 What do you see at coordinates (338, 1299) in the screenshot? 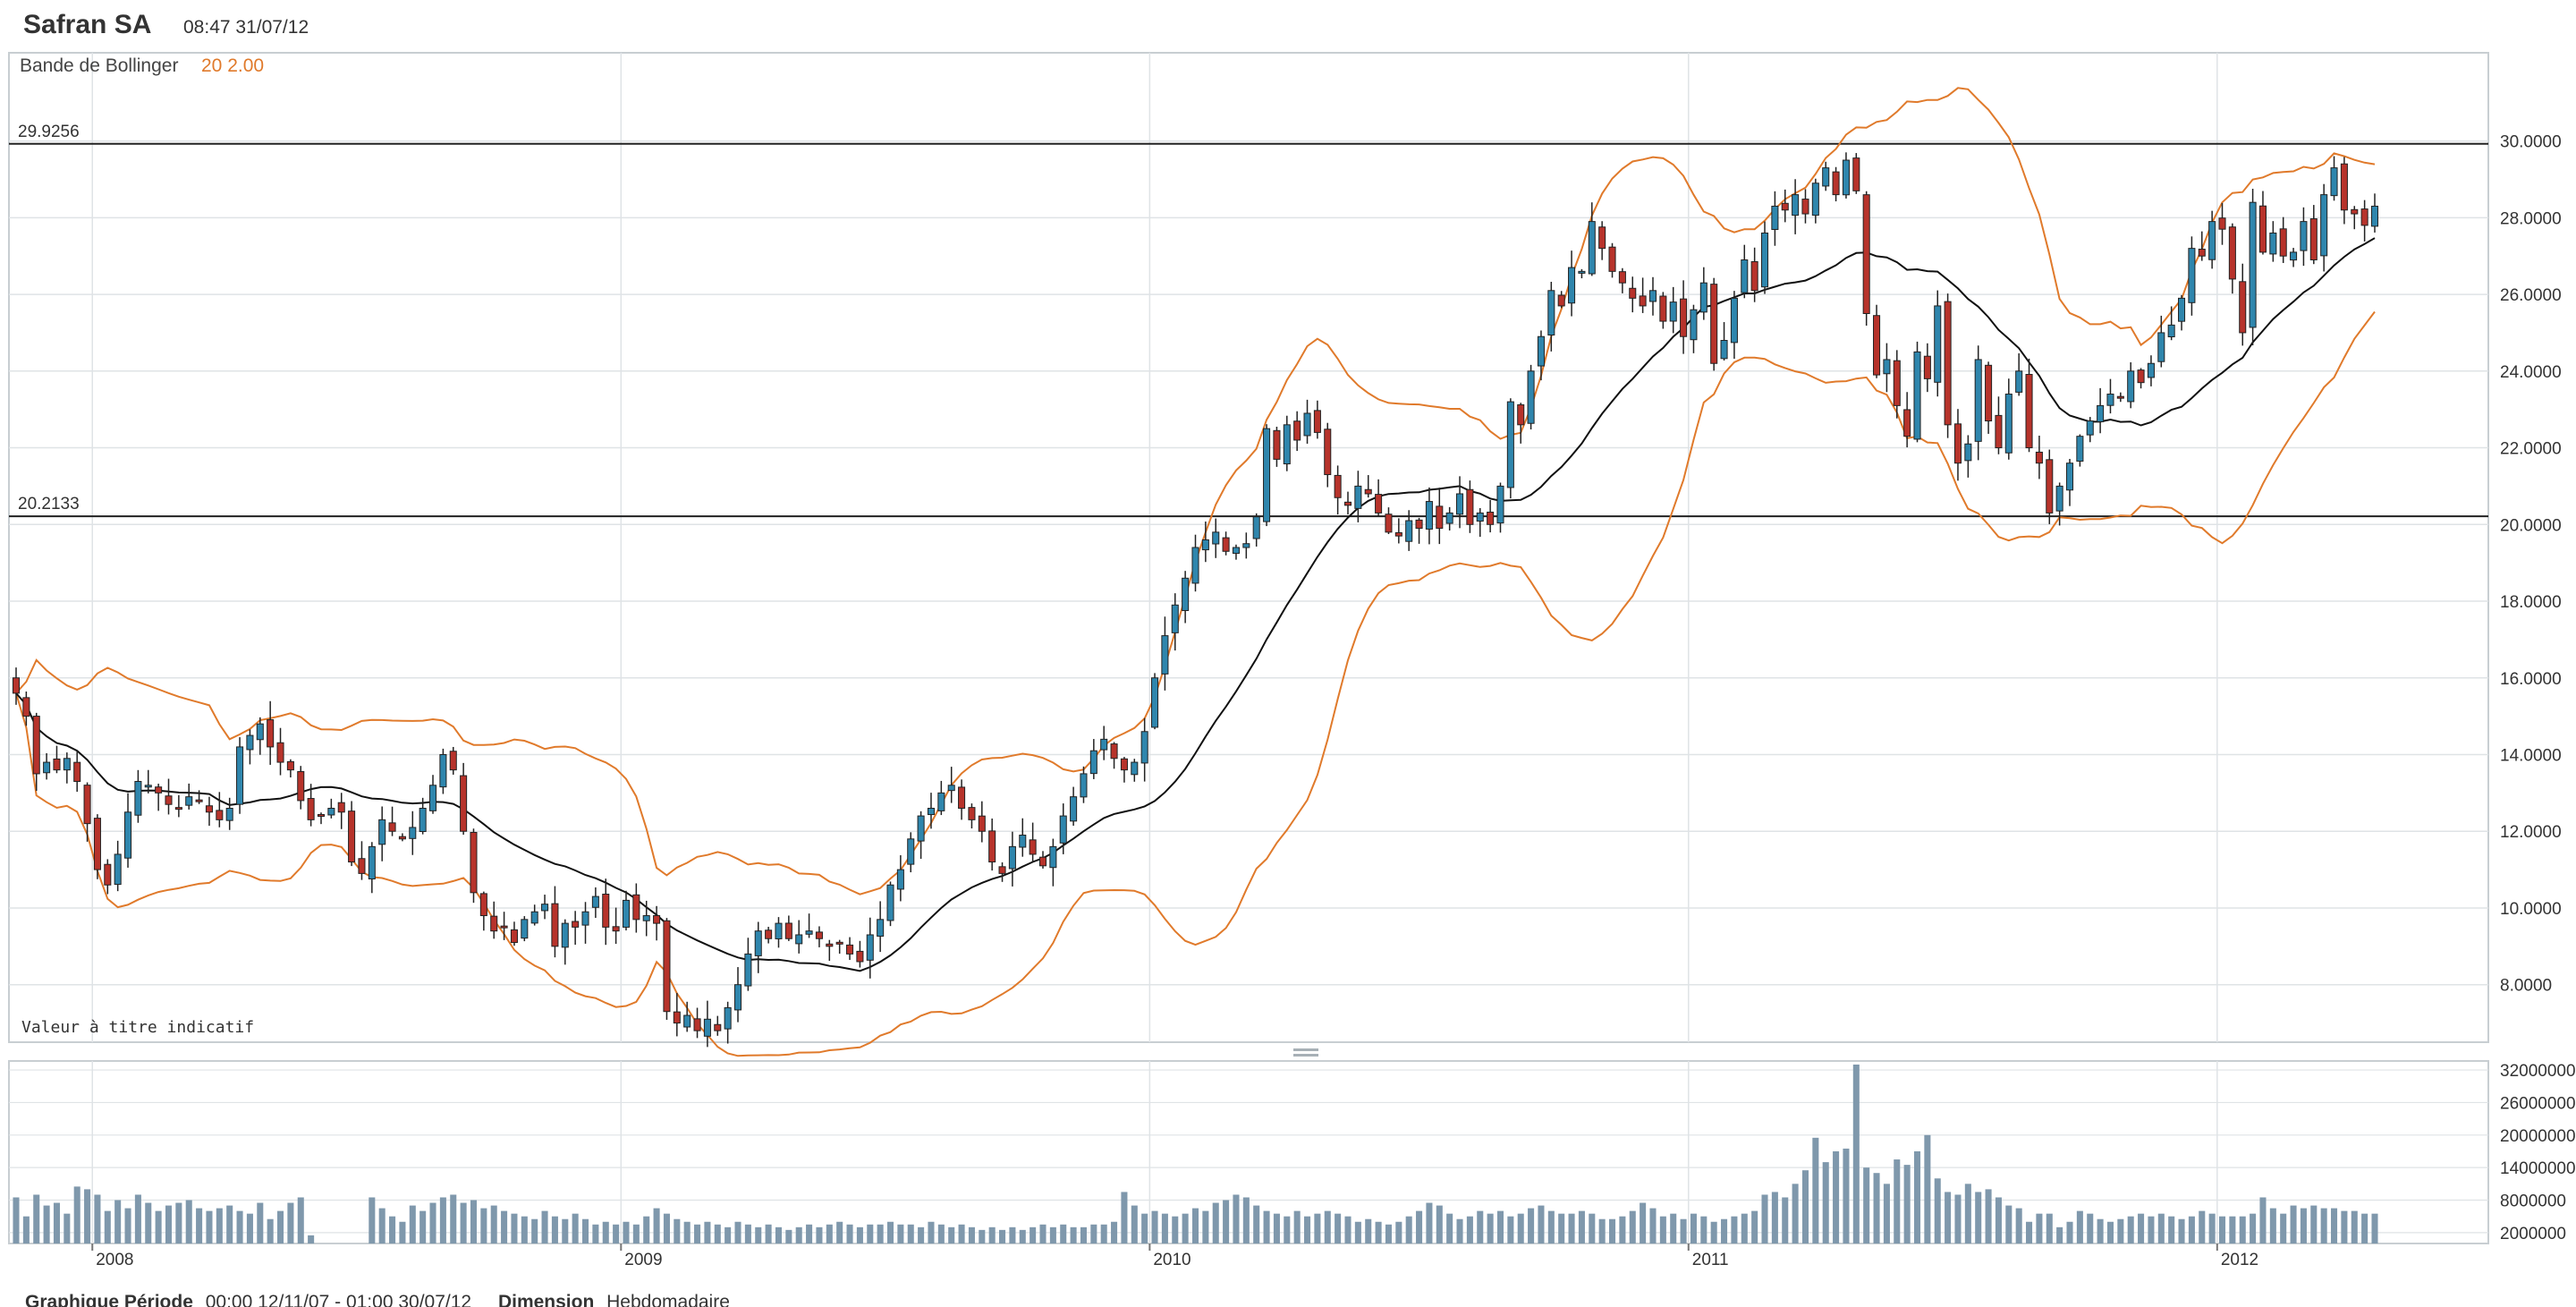
I see `period-value: 00:00 12/11/07 - 01:00 30/07/12` at bounding box center [338, 1299].